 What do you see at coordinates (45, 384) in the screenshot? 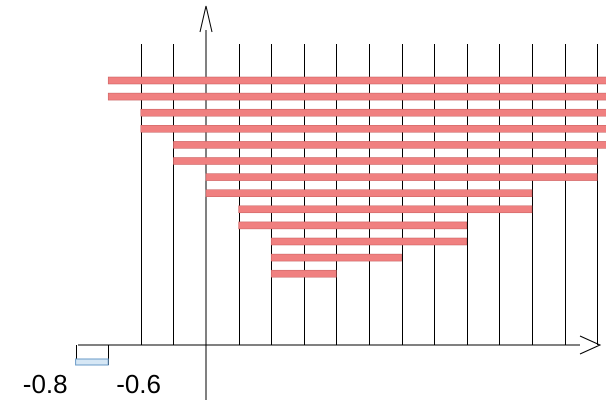
I see `x-tick-label: -0.8` at bounding box center [45, 384].